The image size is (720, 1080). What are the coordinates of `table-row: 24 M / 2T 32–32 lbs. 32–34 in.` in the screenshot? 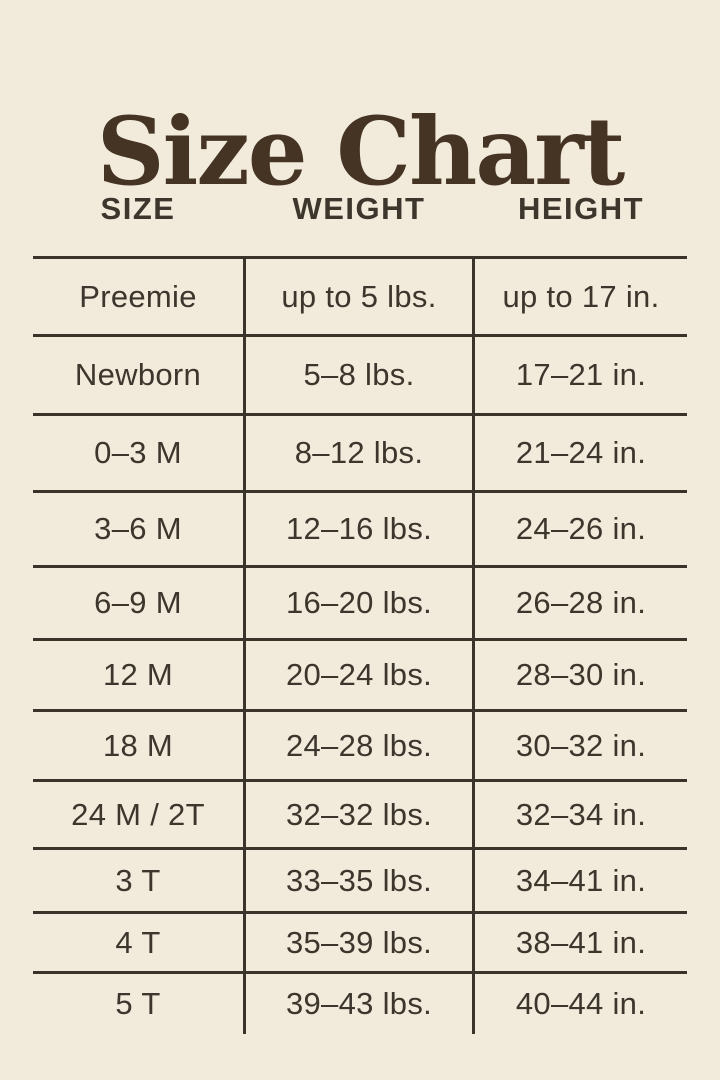 It's located at (360, 813).